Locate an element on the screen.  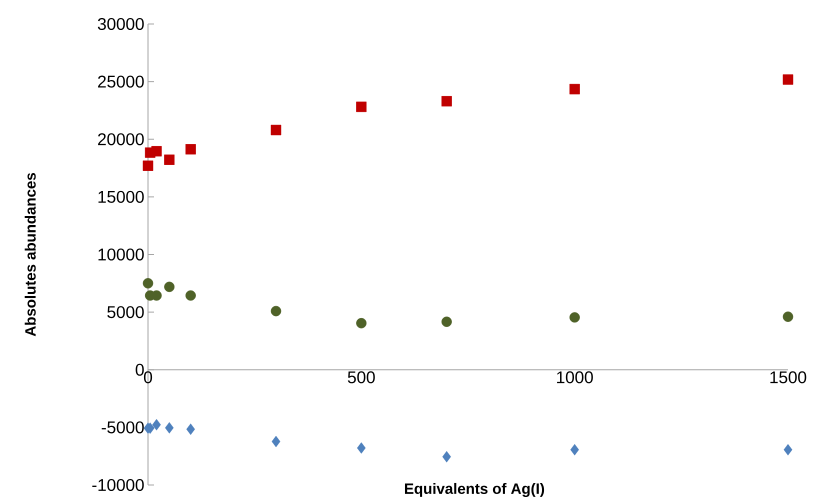
y-tick-label: 10000 is located at coordinates (121, 254).